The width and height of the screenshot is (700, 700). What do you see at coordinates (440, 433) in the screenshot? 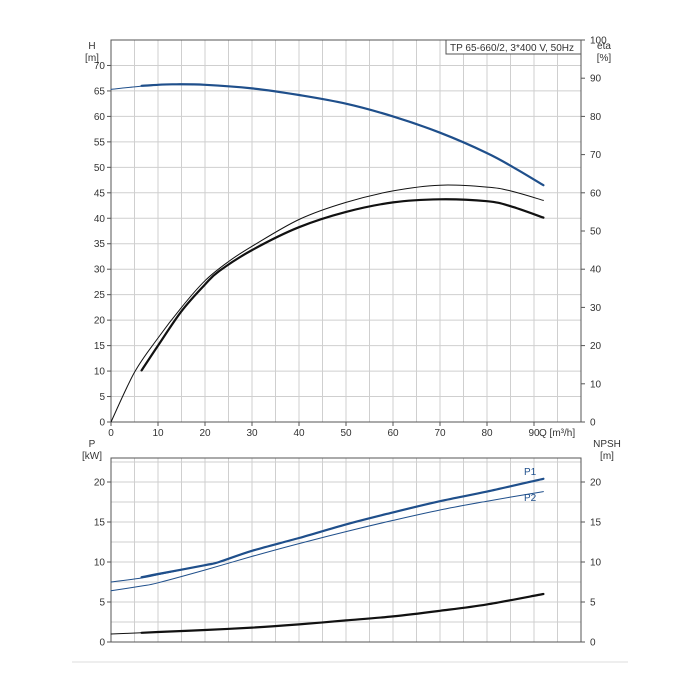
I see `upper-x-tick-label: 70` at bounding box center [440, 433].